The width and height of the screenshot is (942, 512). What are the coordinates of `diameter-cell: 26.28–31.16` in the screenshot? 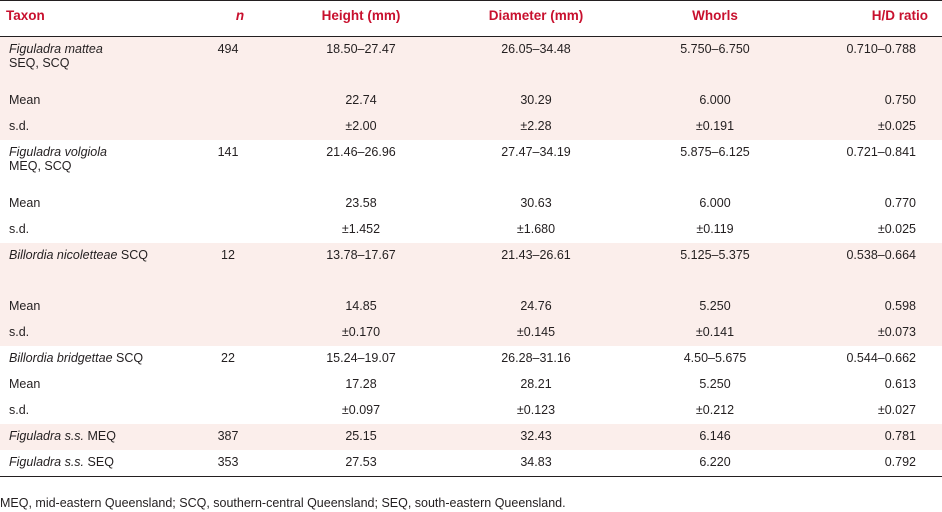 It's located at (536, 357).